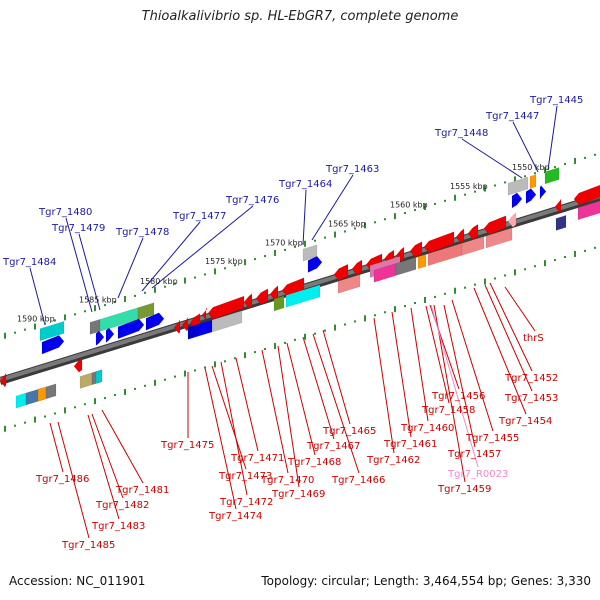  I want to click on gene-label: Tgr7_1465, so click(349, 431).